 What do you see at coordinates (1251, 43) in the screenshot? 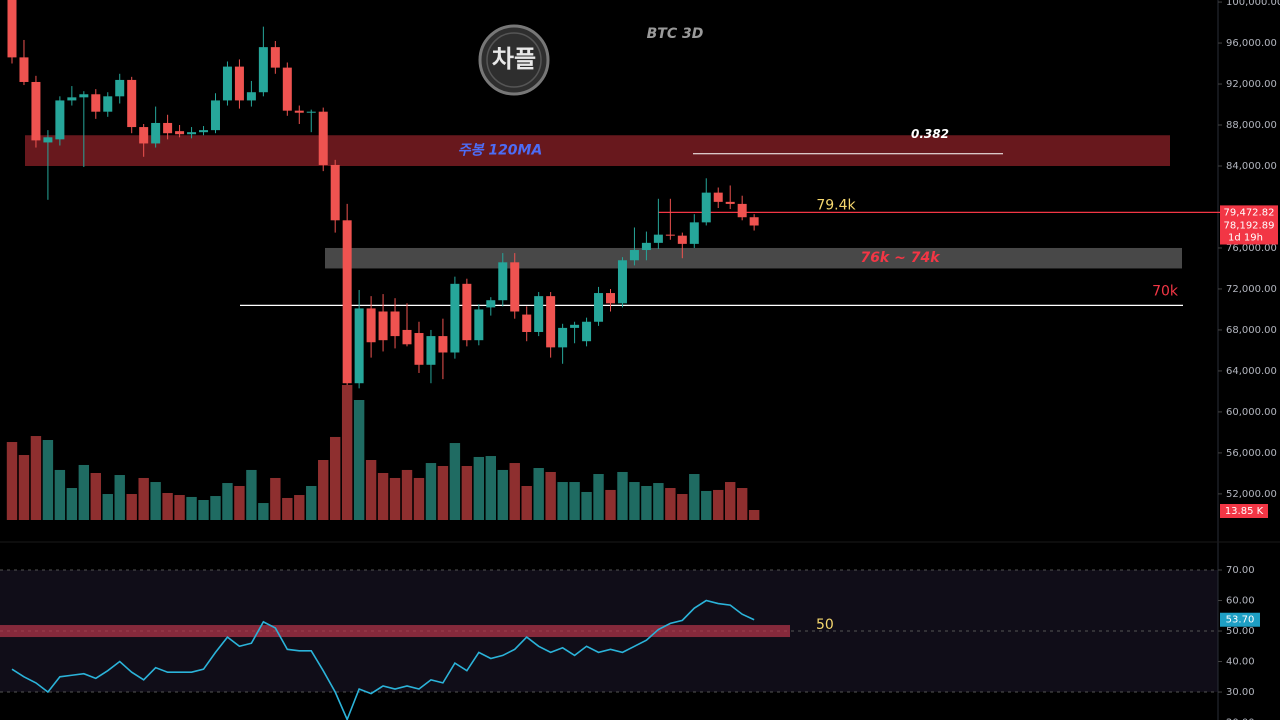
I see `y-tick-label: 96,000.00` at bounding box center [1251, 43].